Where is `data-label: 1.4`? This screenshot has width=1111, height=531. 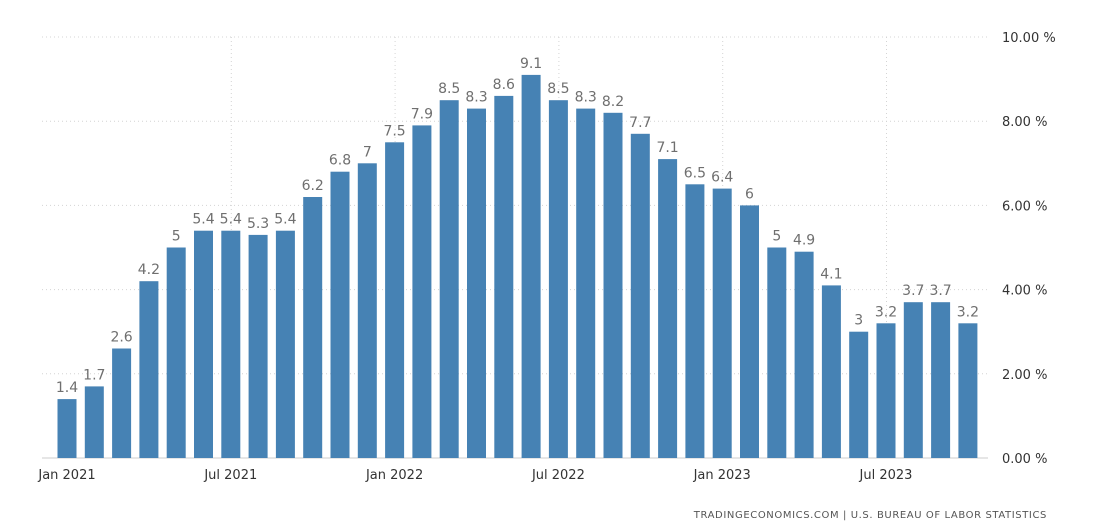
data-label: 1.4 is located at coordinates (67, 388).